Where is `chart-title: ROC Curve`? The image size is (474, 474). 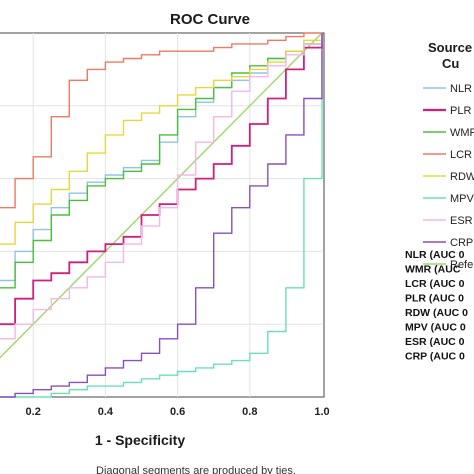
chart-title: ROC Curve is located at coordinates (210, 19).